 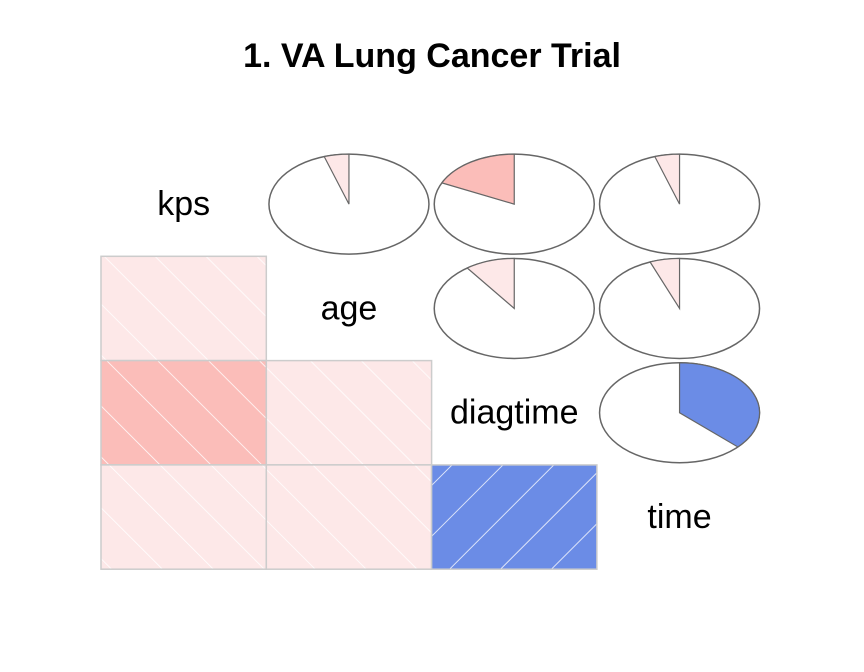 I want to click on chart-title: 1. VA Lung Cancer Trial, so click(x=432, y=56).